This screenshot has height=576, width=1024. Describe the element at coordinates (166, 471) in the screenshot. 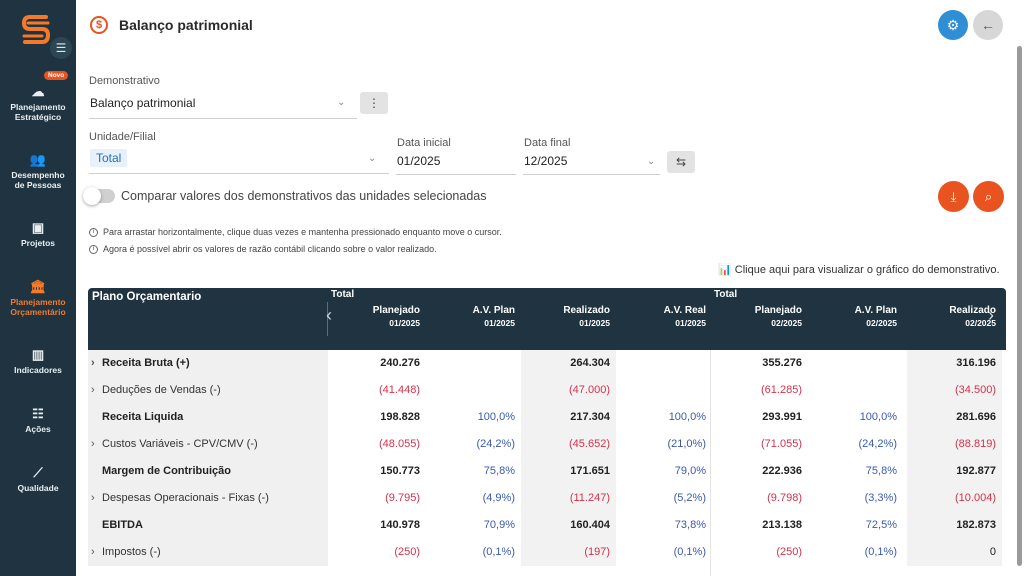

I see `row-label-text: Margem de Contribuição` at that location.